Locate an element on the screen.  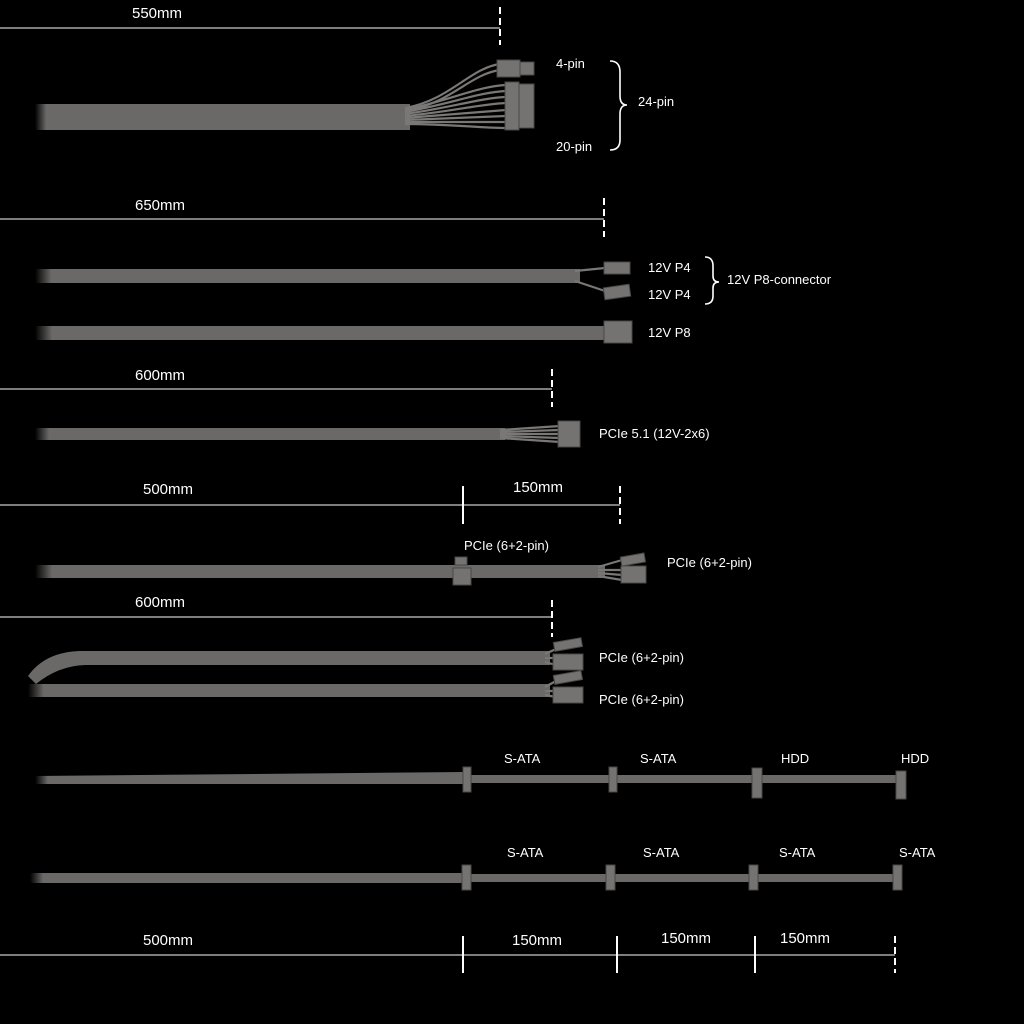
p8-connector is located at coordinates (618, 332).